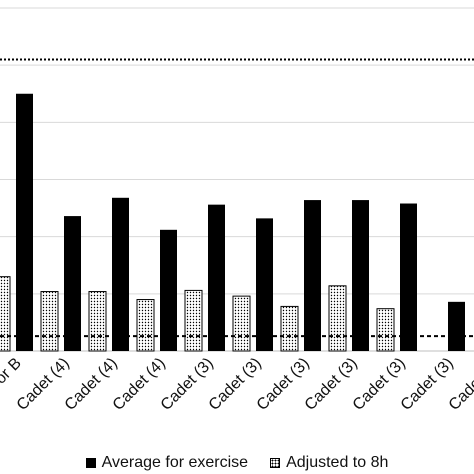 The width and height of the screenshot is (474, 474). I want to click on legend-label-adjusted: Adjusted to 8h, so click(337, 462).